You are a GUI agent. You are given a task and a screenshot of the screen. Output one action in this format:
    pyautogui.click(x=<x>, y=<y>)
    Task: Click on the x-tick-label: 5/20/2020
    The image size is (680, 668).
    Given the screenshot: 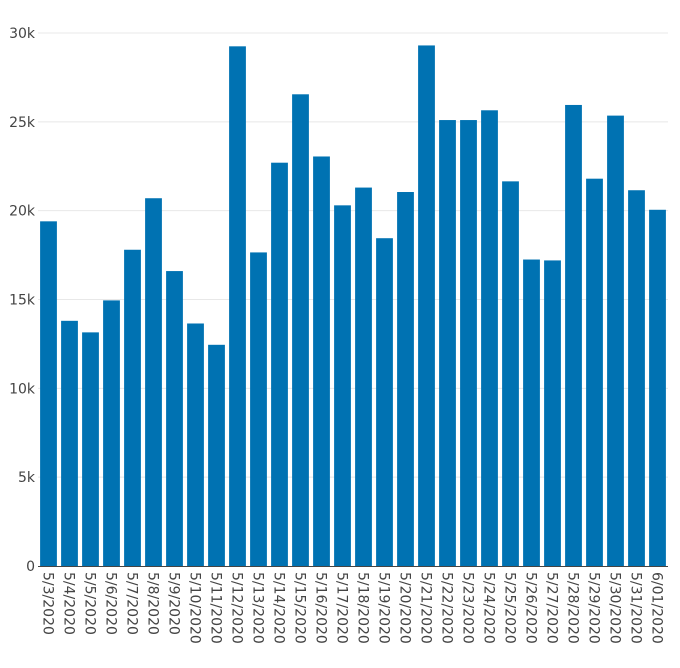 What is the action you would take?
    pyautogui.click(x=405, y=608)
    